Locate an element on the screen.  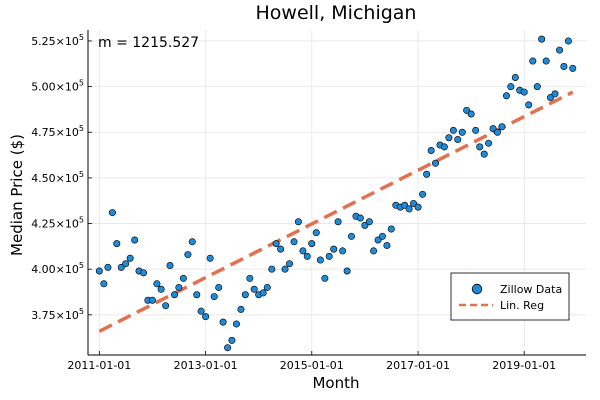
x-tick-label: 2015-01-01 is located at coordinates (312, 365).